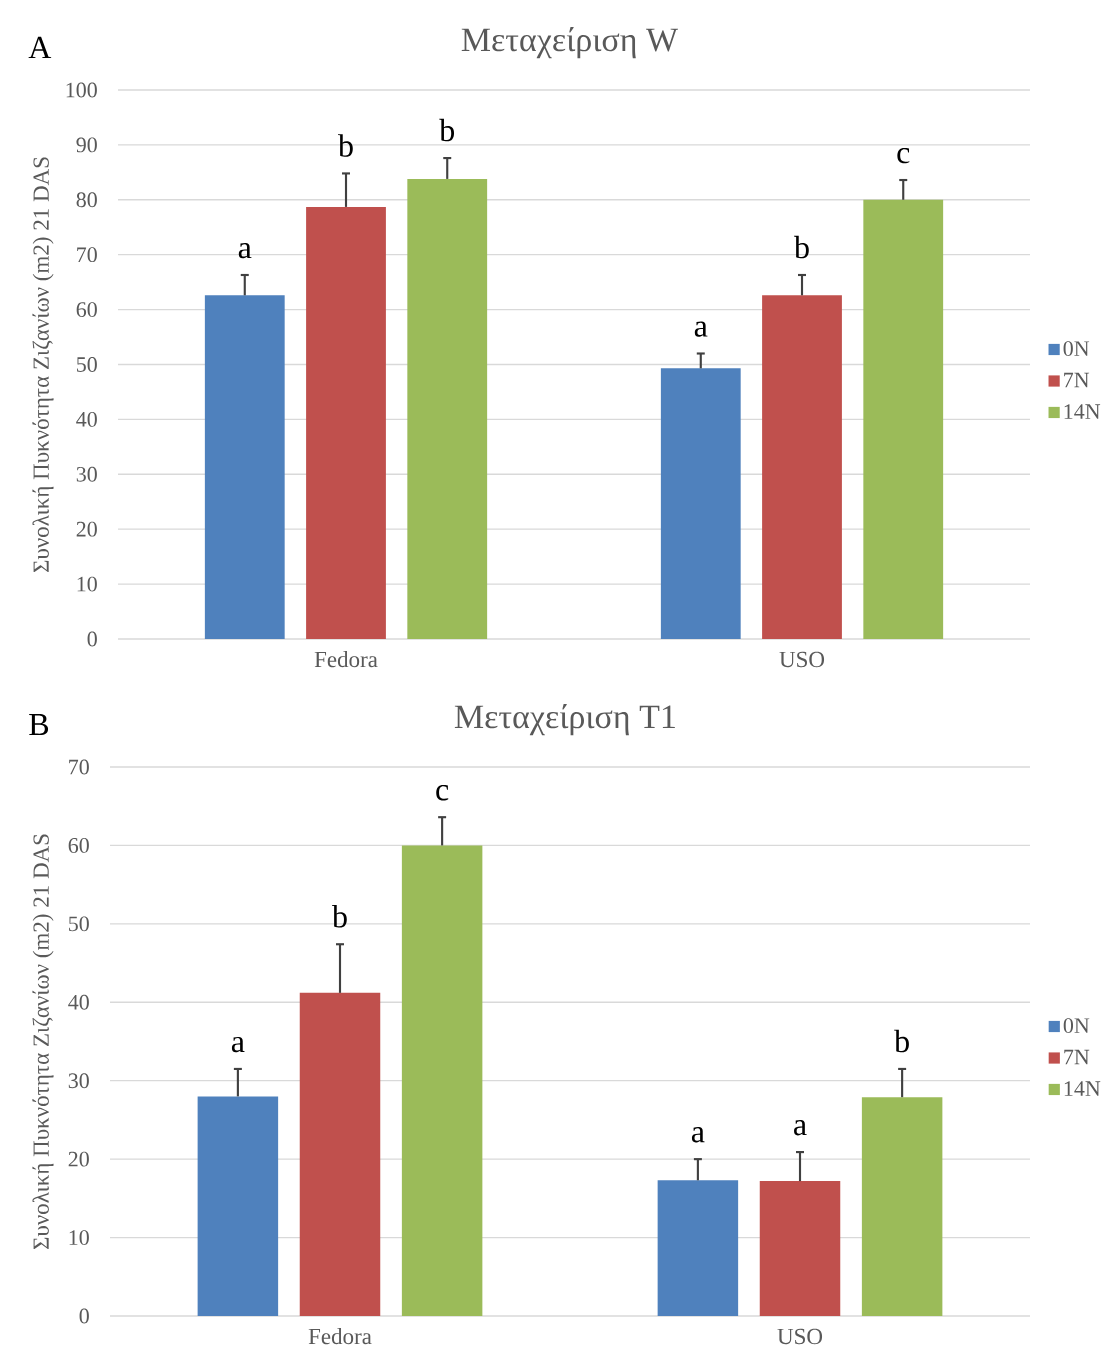 Image resolution: width=1118 pixels, height=1358 pixels. Describe the element at coordinates (564, 720) in the screenshot. I see `chart-title: Μεταχείριση T1` at that location.